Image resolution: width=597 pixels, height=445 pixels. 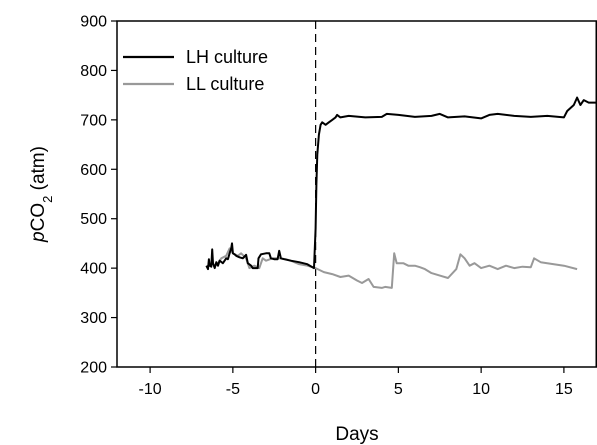 What do you see at coordinates (93, 219) in the screenshot?
I see `y-tick-label: 500` at bounding box center [93, 219].